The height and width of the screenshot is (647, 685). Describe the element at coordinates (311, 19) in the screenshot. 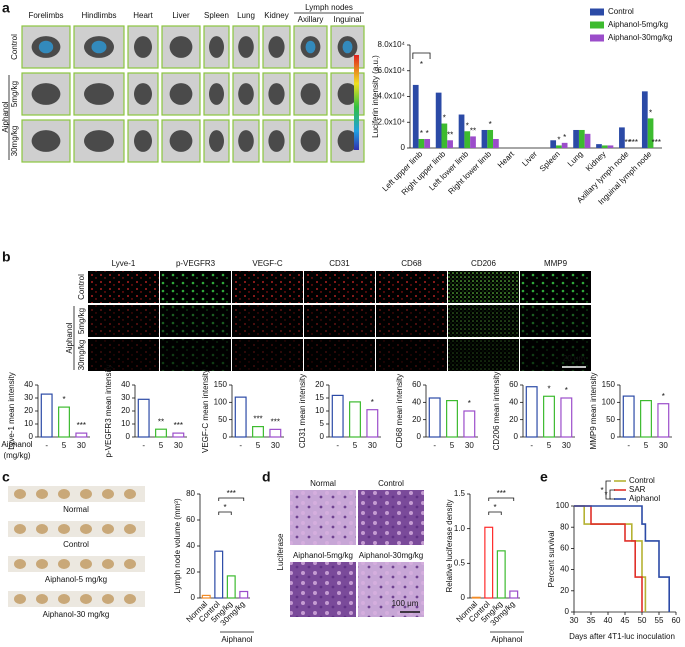

I see `column-header: Axillary` at that location.